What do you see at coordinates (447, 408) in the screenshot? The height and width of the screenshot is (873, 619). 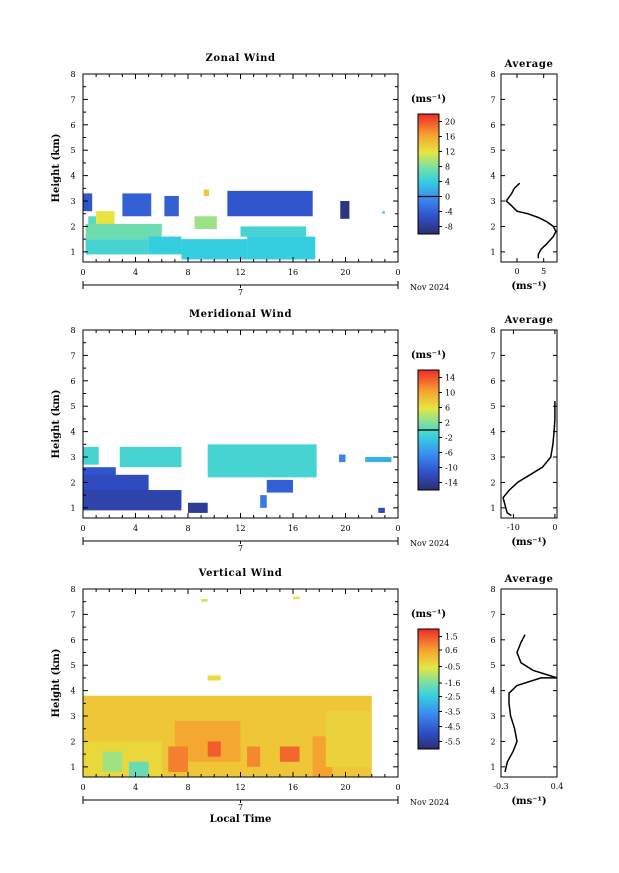 I see `colorbar-tick-label: 6` at bounding box center [447, 408].